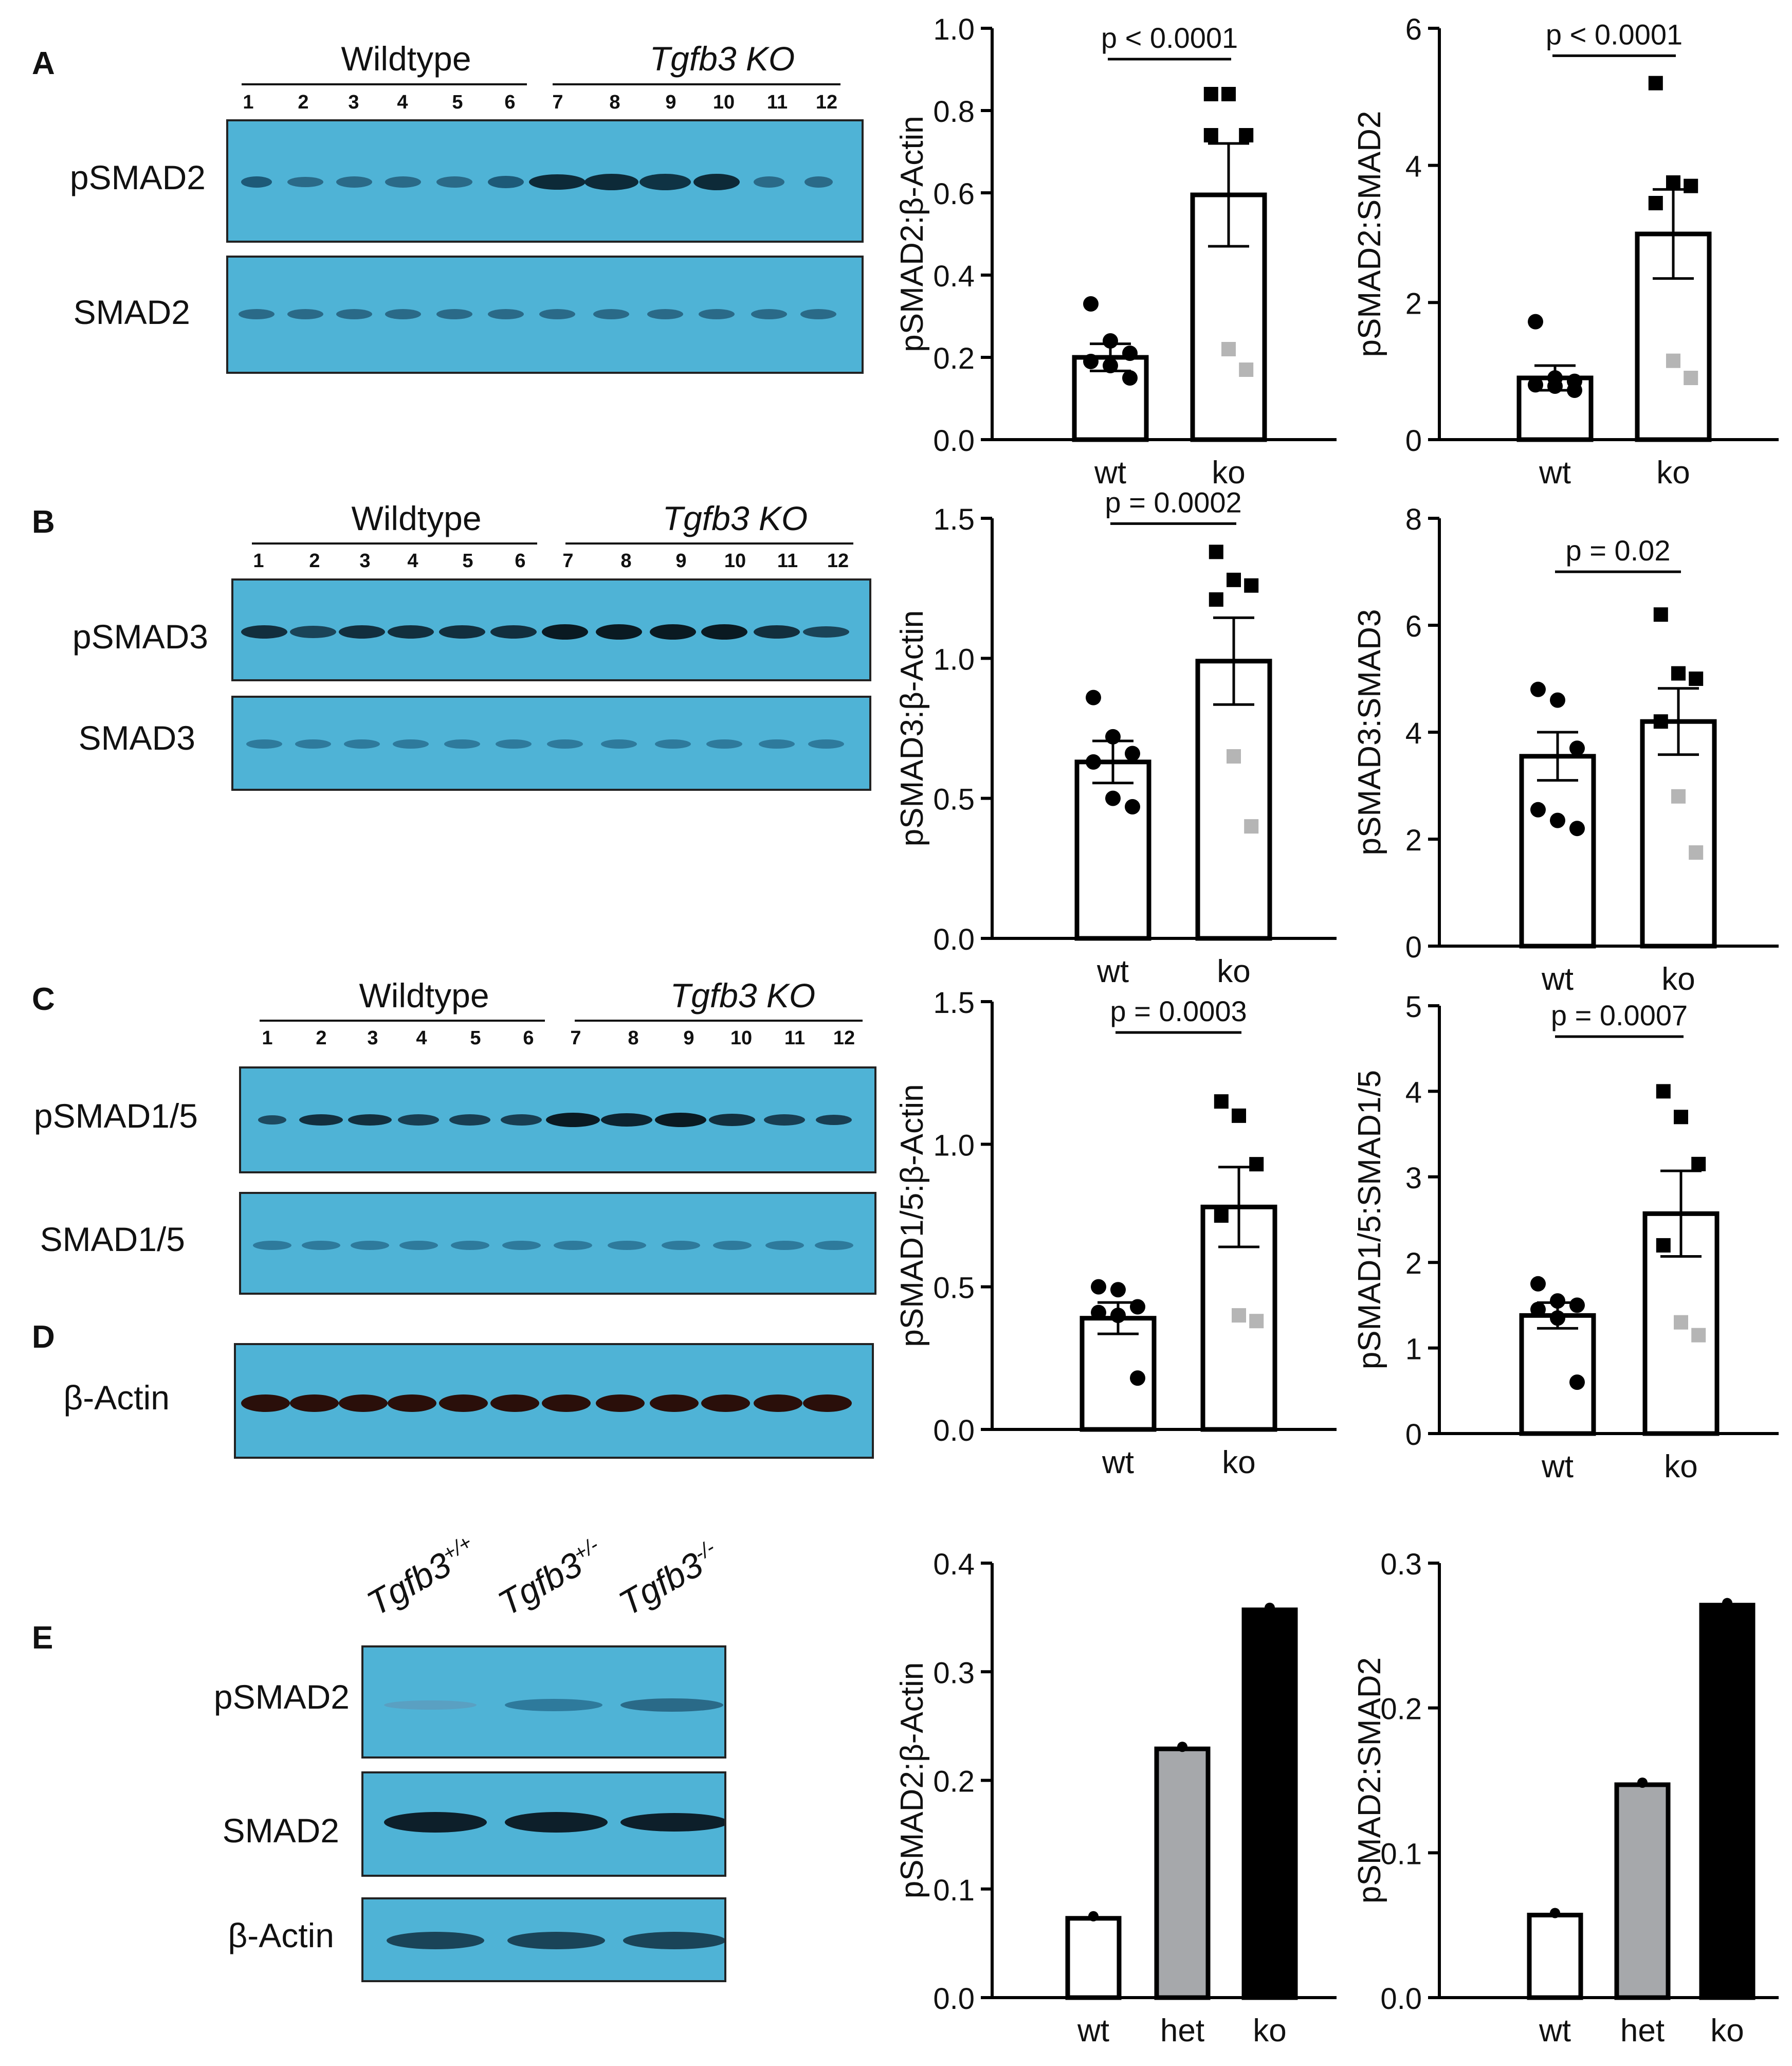 This screenshot has width=1792, height=2066. I want to click on bar-chart: 0.0 0.5 1.0 1.5 pSMAD3:β-Actin wt ko p = 0.0002, so click(1115, 737).